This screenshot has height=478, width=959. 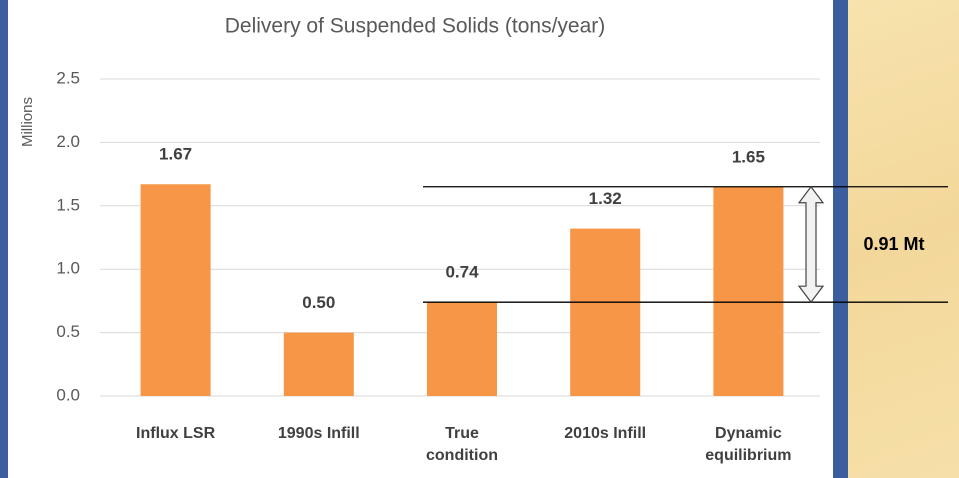 I want to click on x-tick-label: Influx LSR, so click(x=176, y=433).